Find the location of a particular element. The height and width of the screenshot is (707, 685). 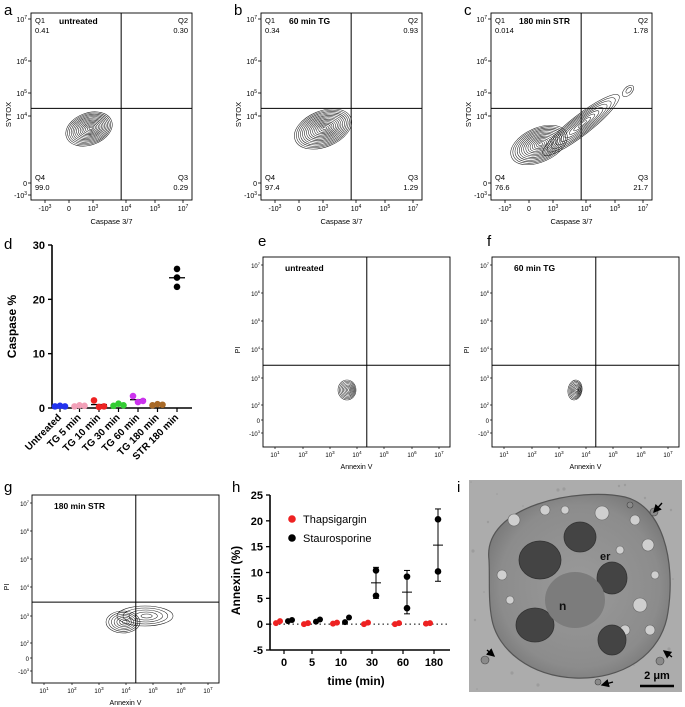

outlier-contour is located at coordinates (628, 91).